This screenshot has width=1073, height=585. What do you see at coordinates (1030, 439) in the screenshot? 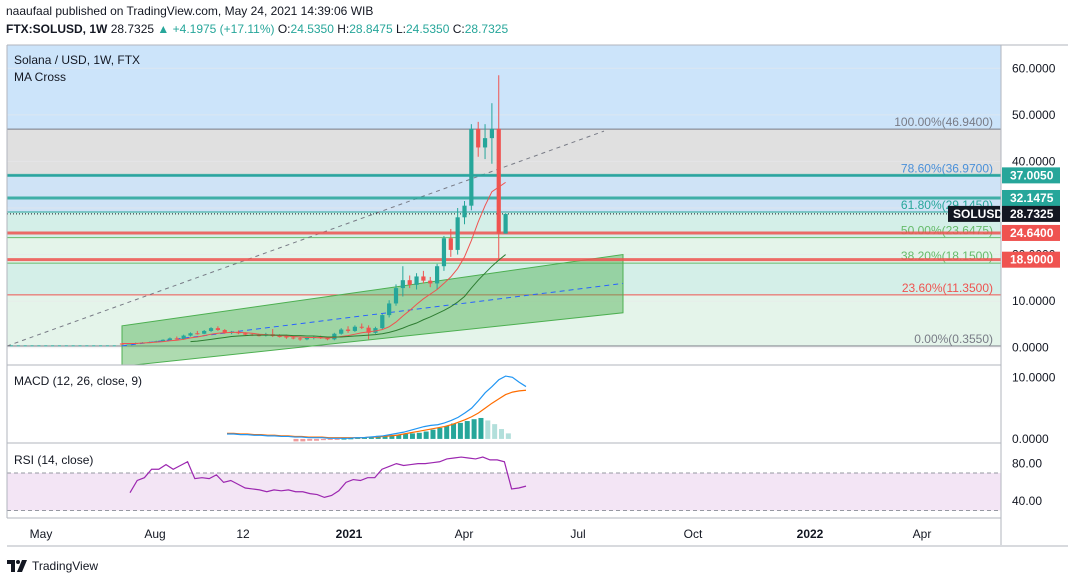
I see `macd-y-tick-label: 0.0000` at bounding box center [1030, 439].